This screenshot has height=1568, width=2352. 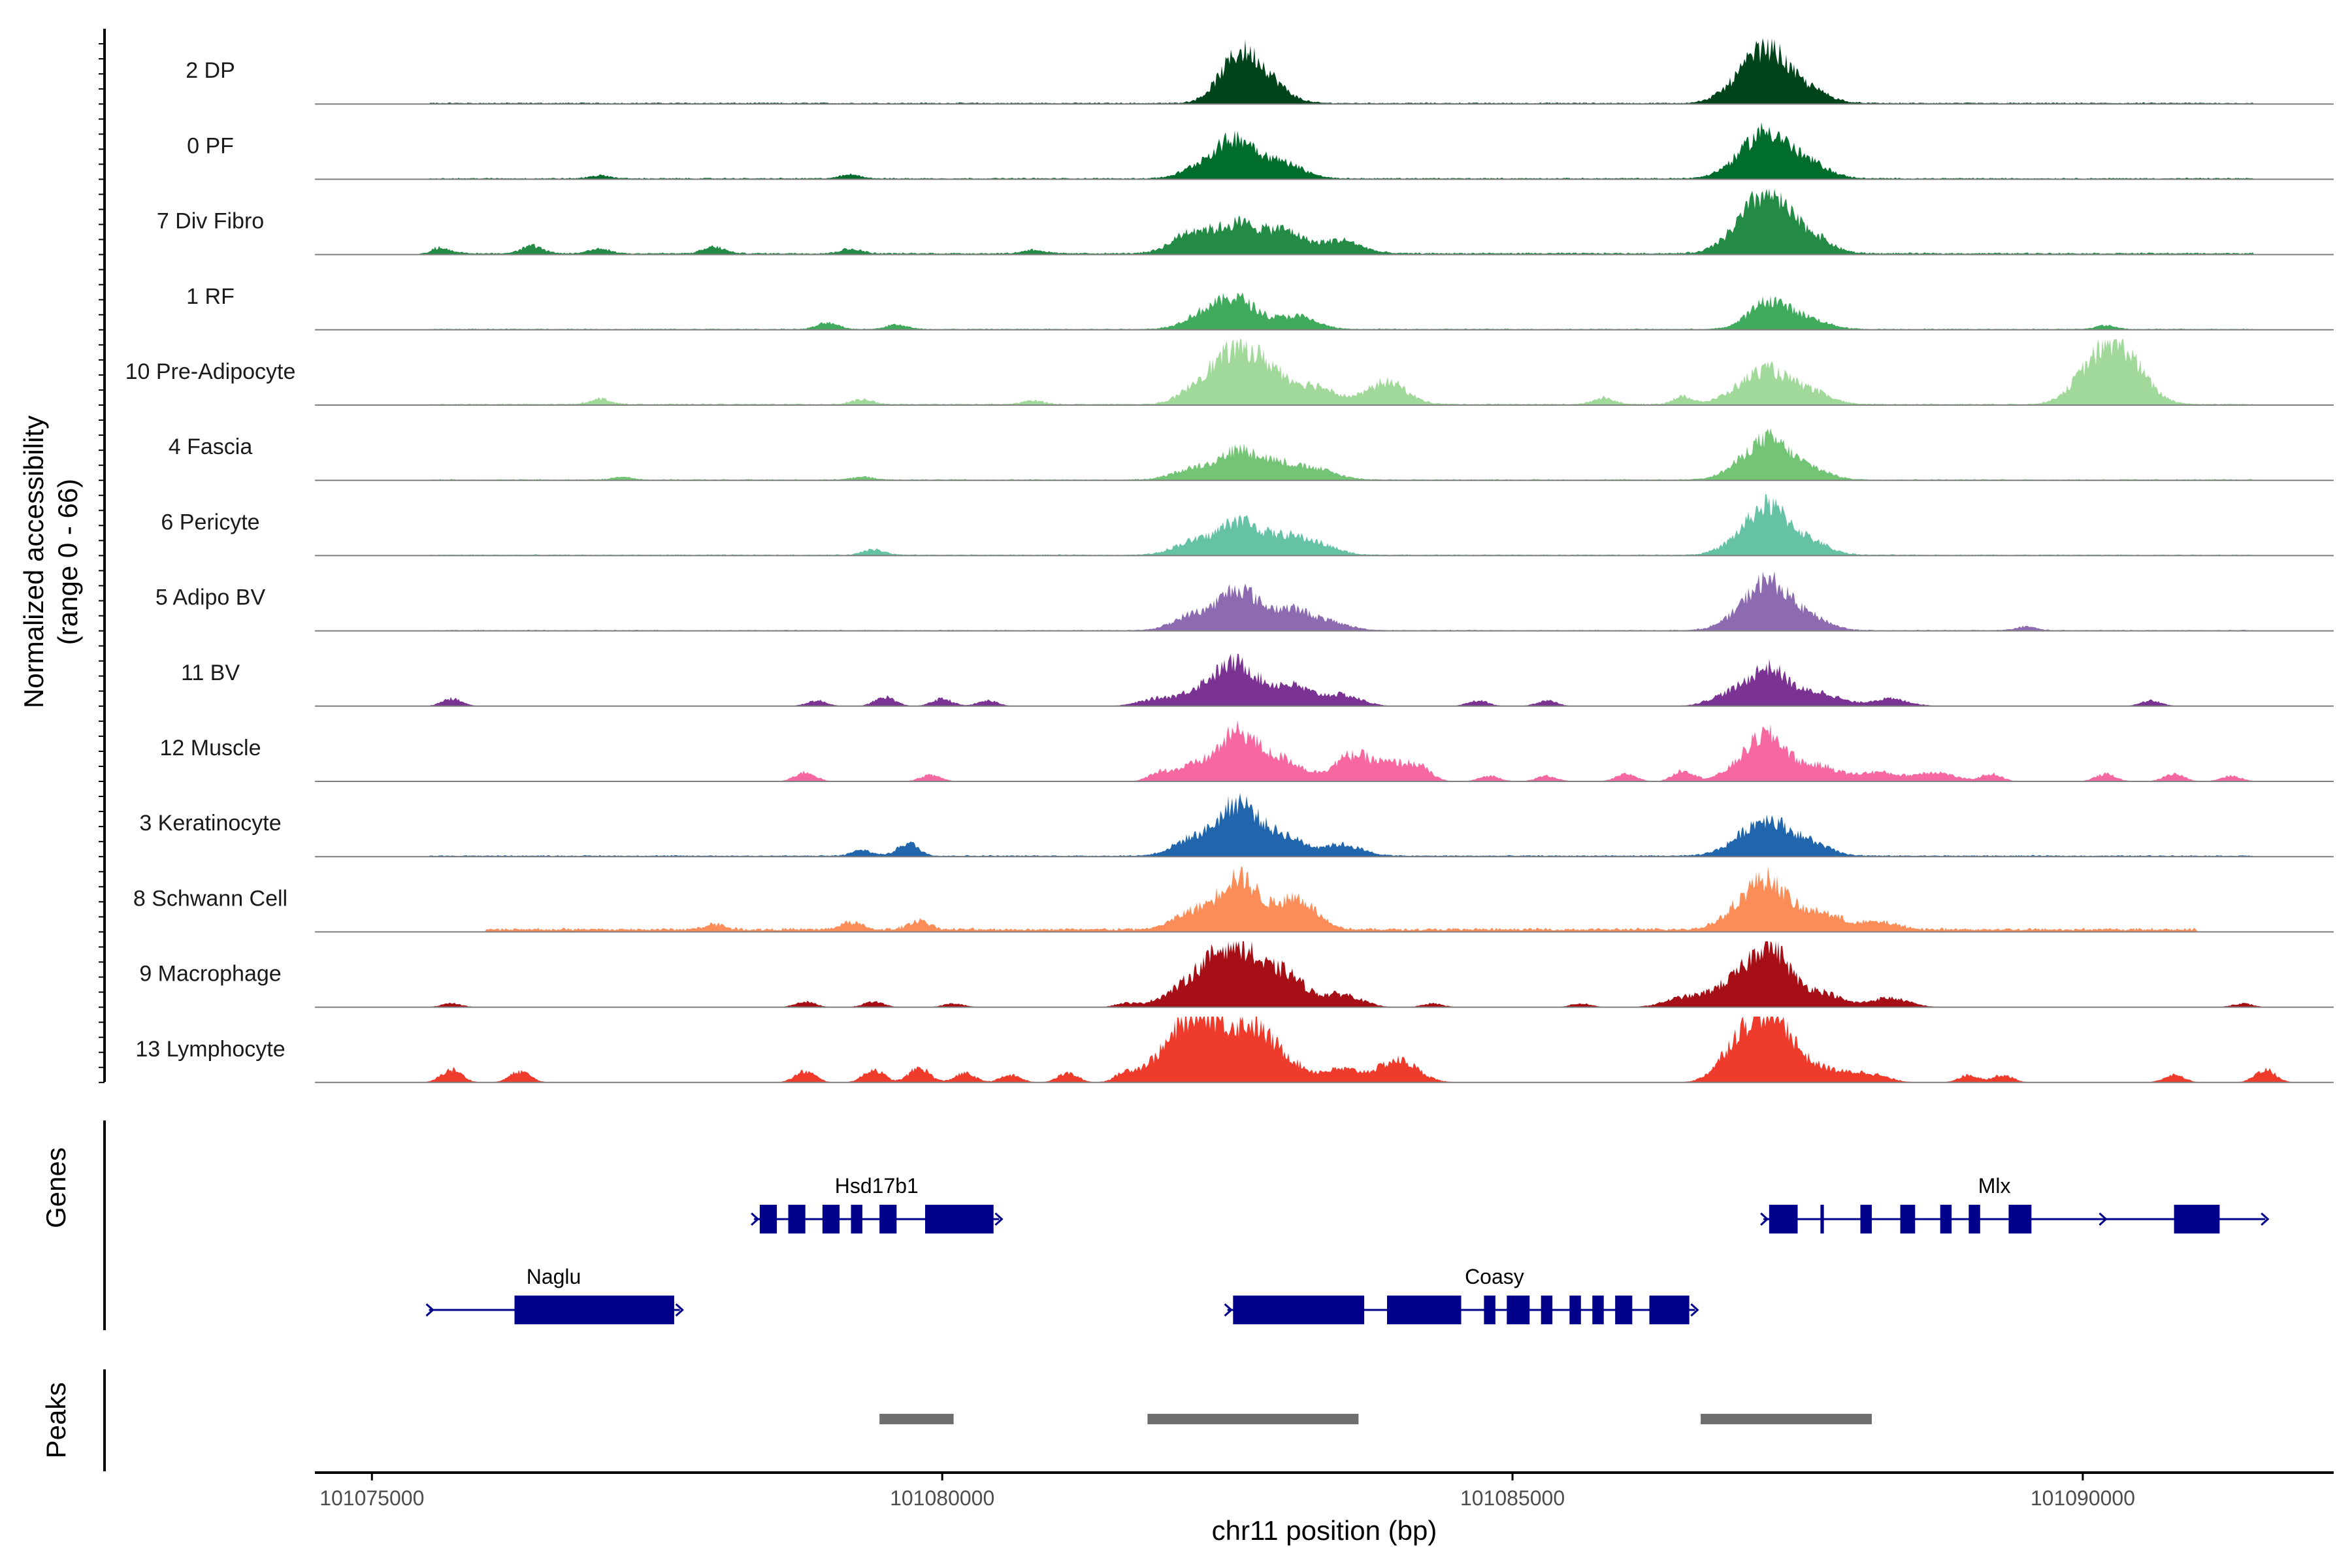 What do you see at coordinates (1324, 1050) in the screenshot?
I see `coverage-area-13-lymphocyte` at bounding box center [1324, 1050].